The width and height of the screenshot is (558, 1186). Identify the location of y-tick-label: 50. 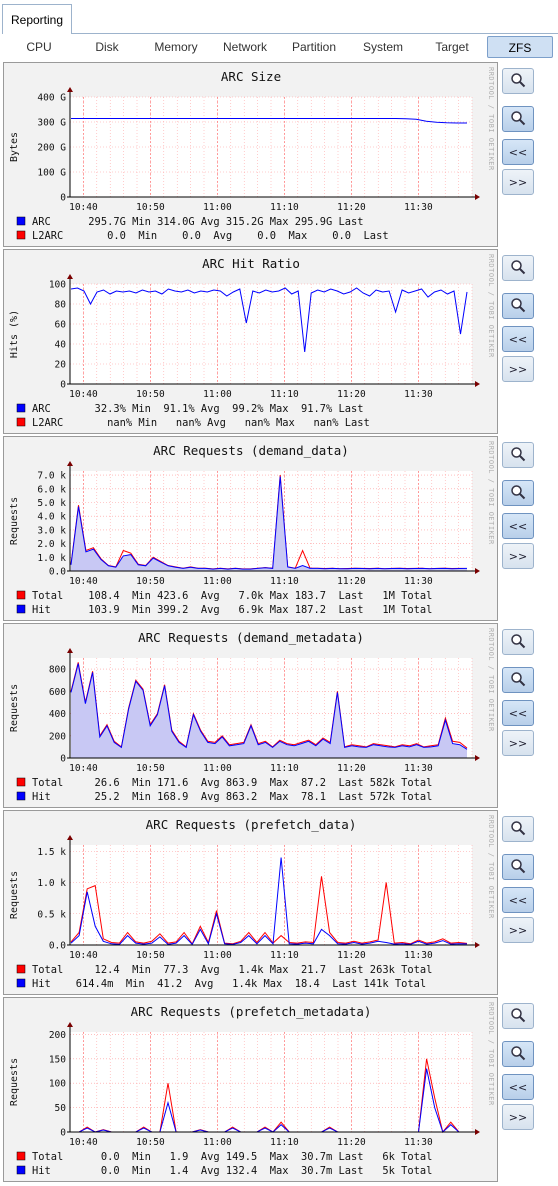
(61, 1108).